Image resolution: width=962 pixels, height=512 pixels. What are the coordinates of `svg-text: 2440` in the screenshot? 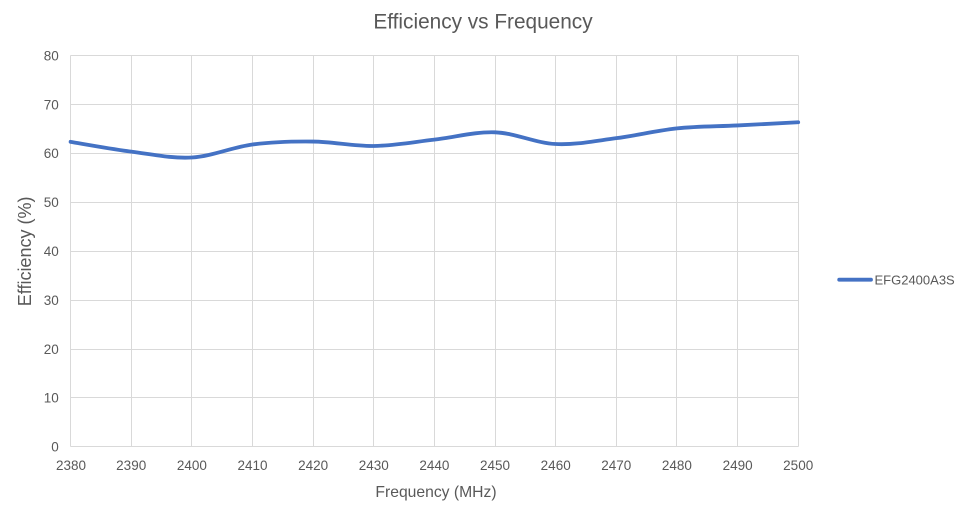 It's located at (434, 465).